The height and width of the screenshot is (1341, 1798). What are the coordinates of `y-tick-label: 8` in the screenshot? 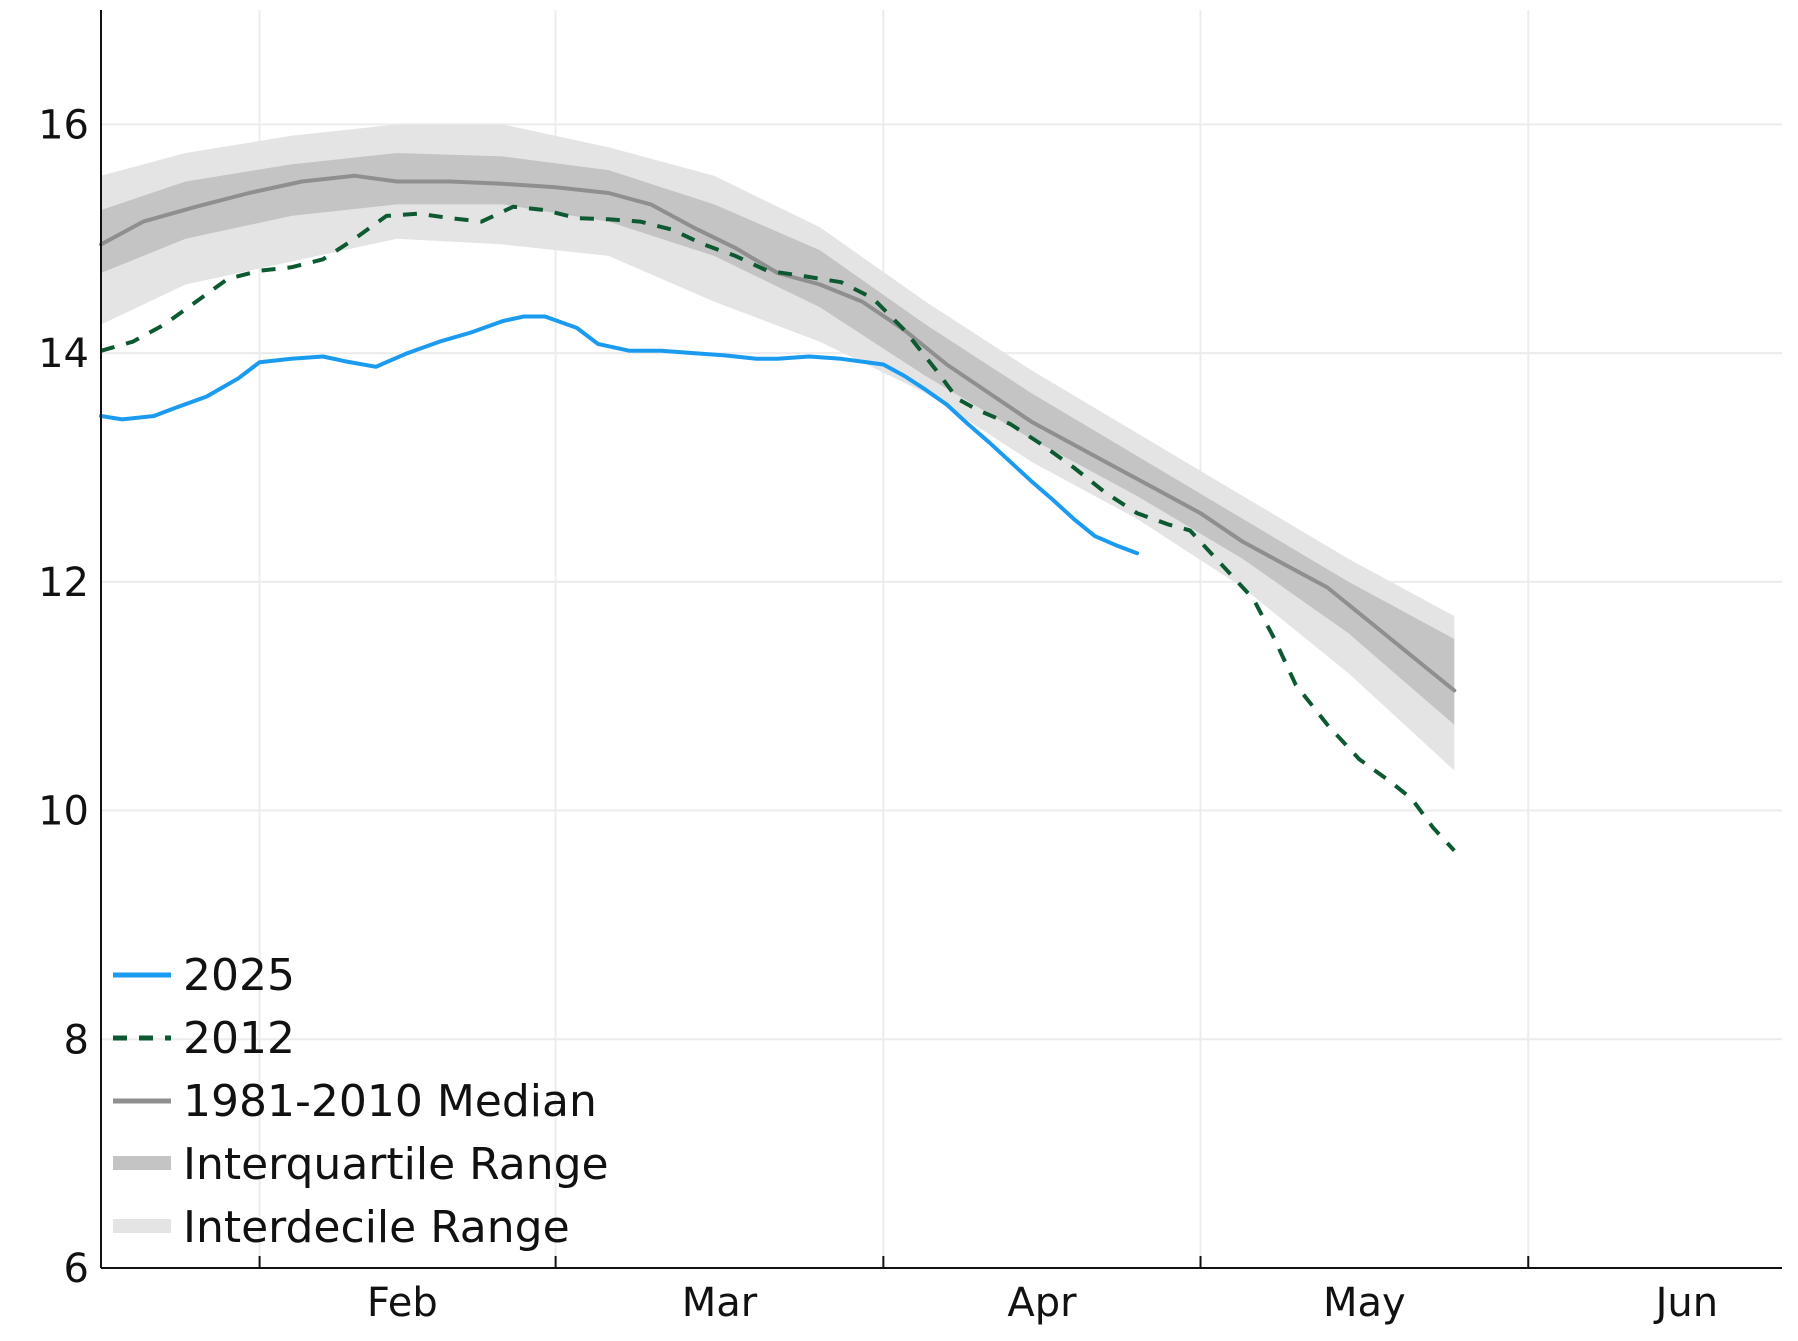 It's located at (76, 1040).